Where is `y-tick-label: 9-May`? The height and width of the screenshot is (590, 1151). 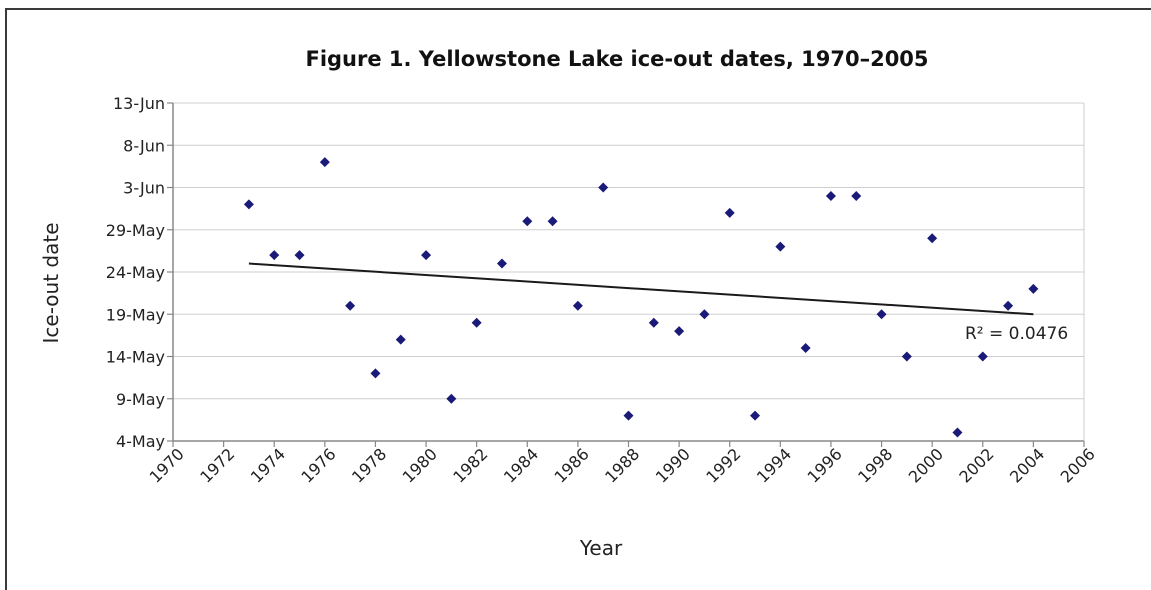
y-tick-label: 9-May is located at coordinates (140, 399).